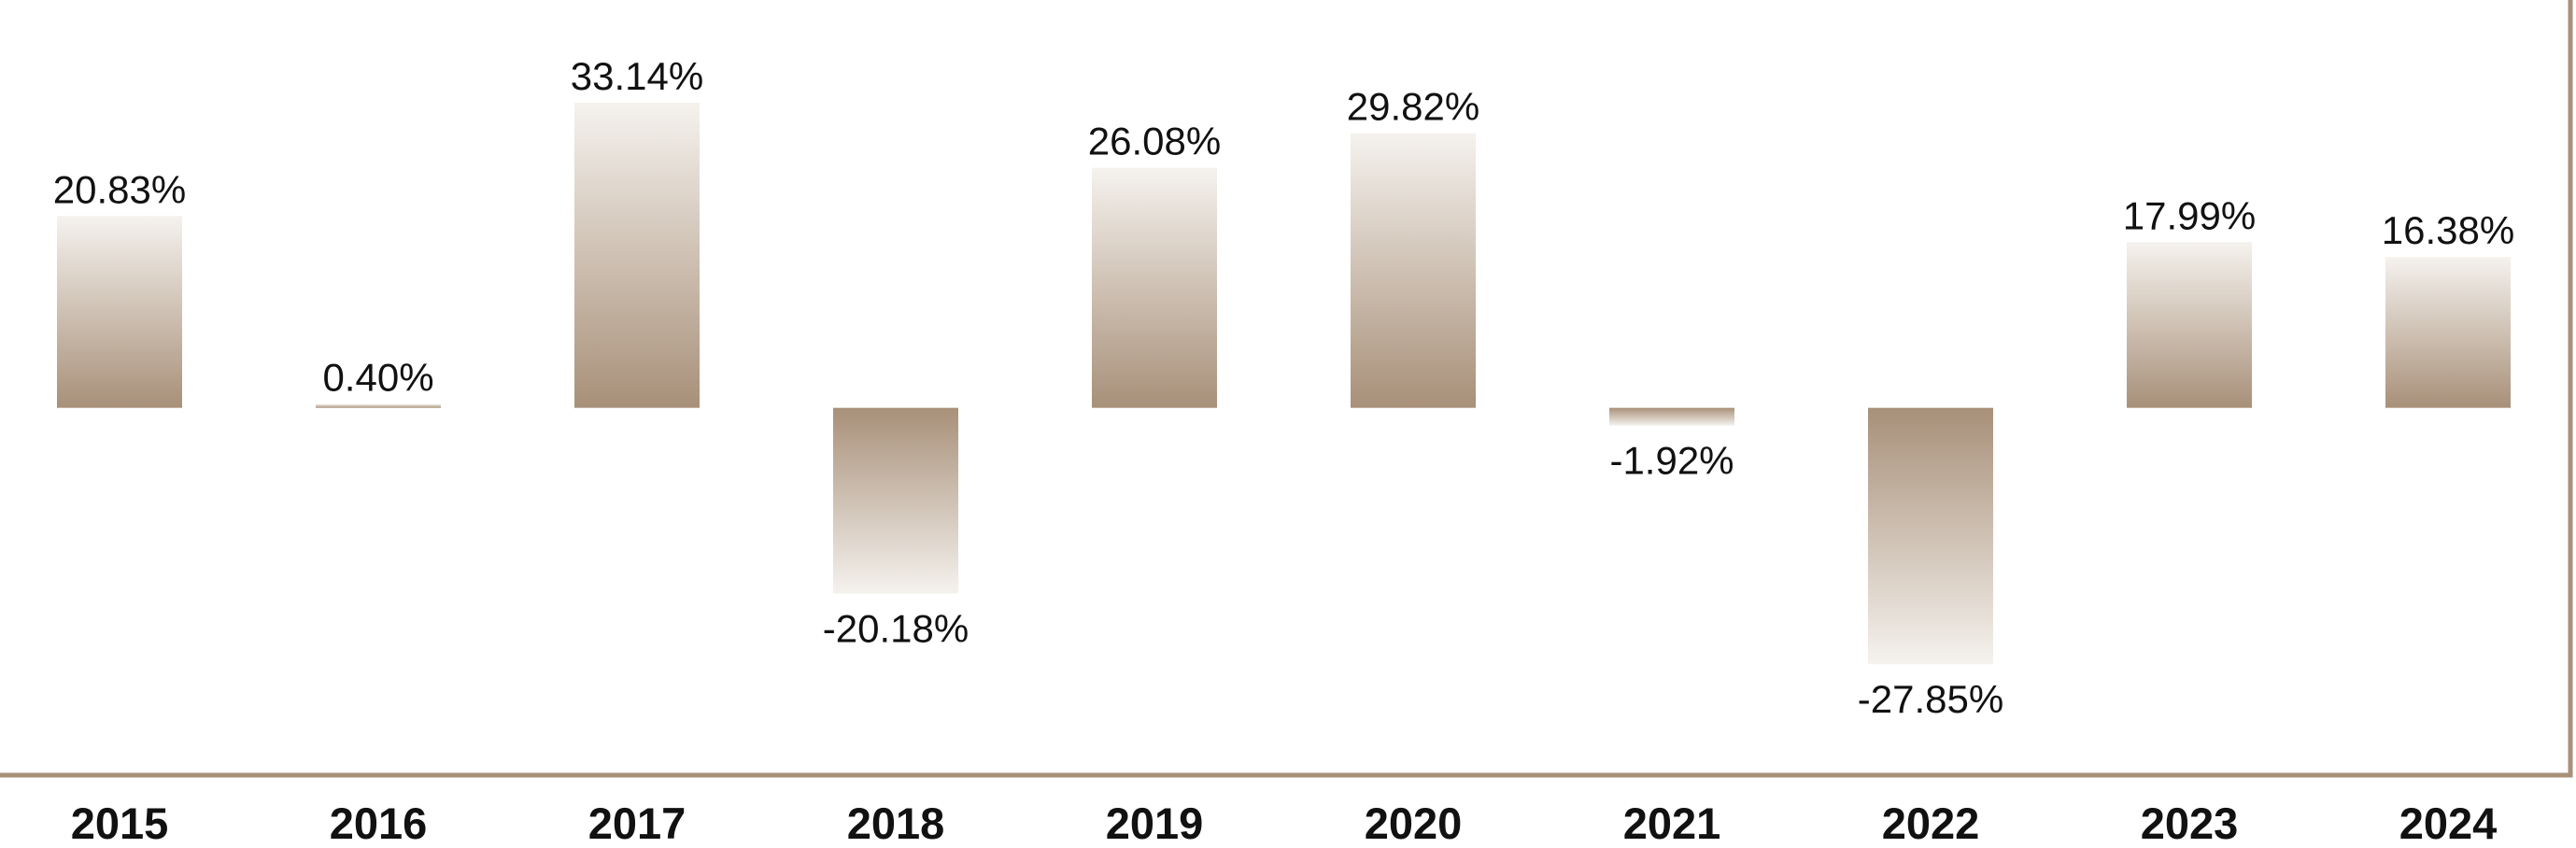  Describe the element at coordinates (637, 823) in the screenshot. I see `x-tick-label-2017: 2017` at that location.